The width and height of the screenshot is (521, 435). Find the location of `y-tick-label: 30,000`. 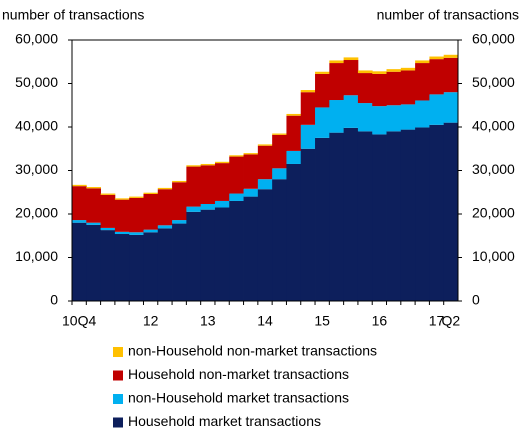

y-tick-label: 30,000 is located at coordinates (36, 169).